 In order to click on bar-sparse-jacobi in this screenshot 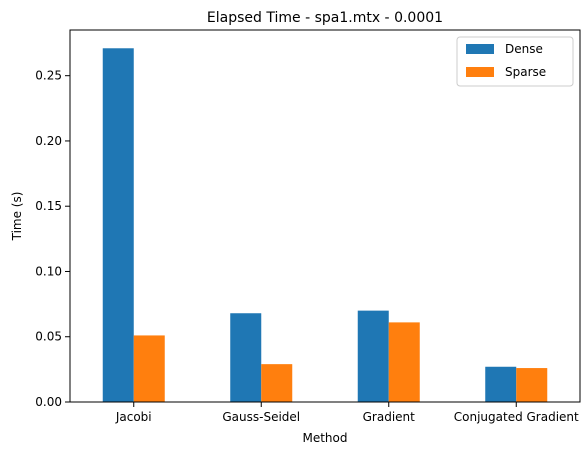, I will do `click(149, 368)`.